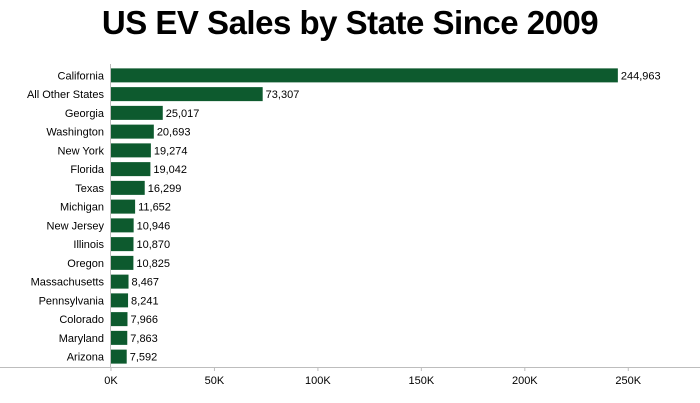  What do you see at coordinates (87, 170) in the screenshot?
I see `category-label: Florida` at bounding box center [87, 170].